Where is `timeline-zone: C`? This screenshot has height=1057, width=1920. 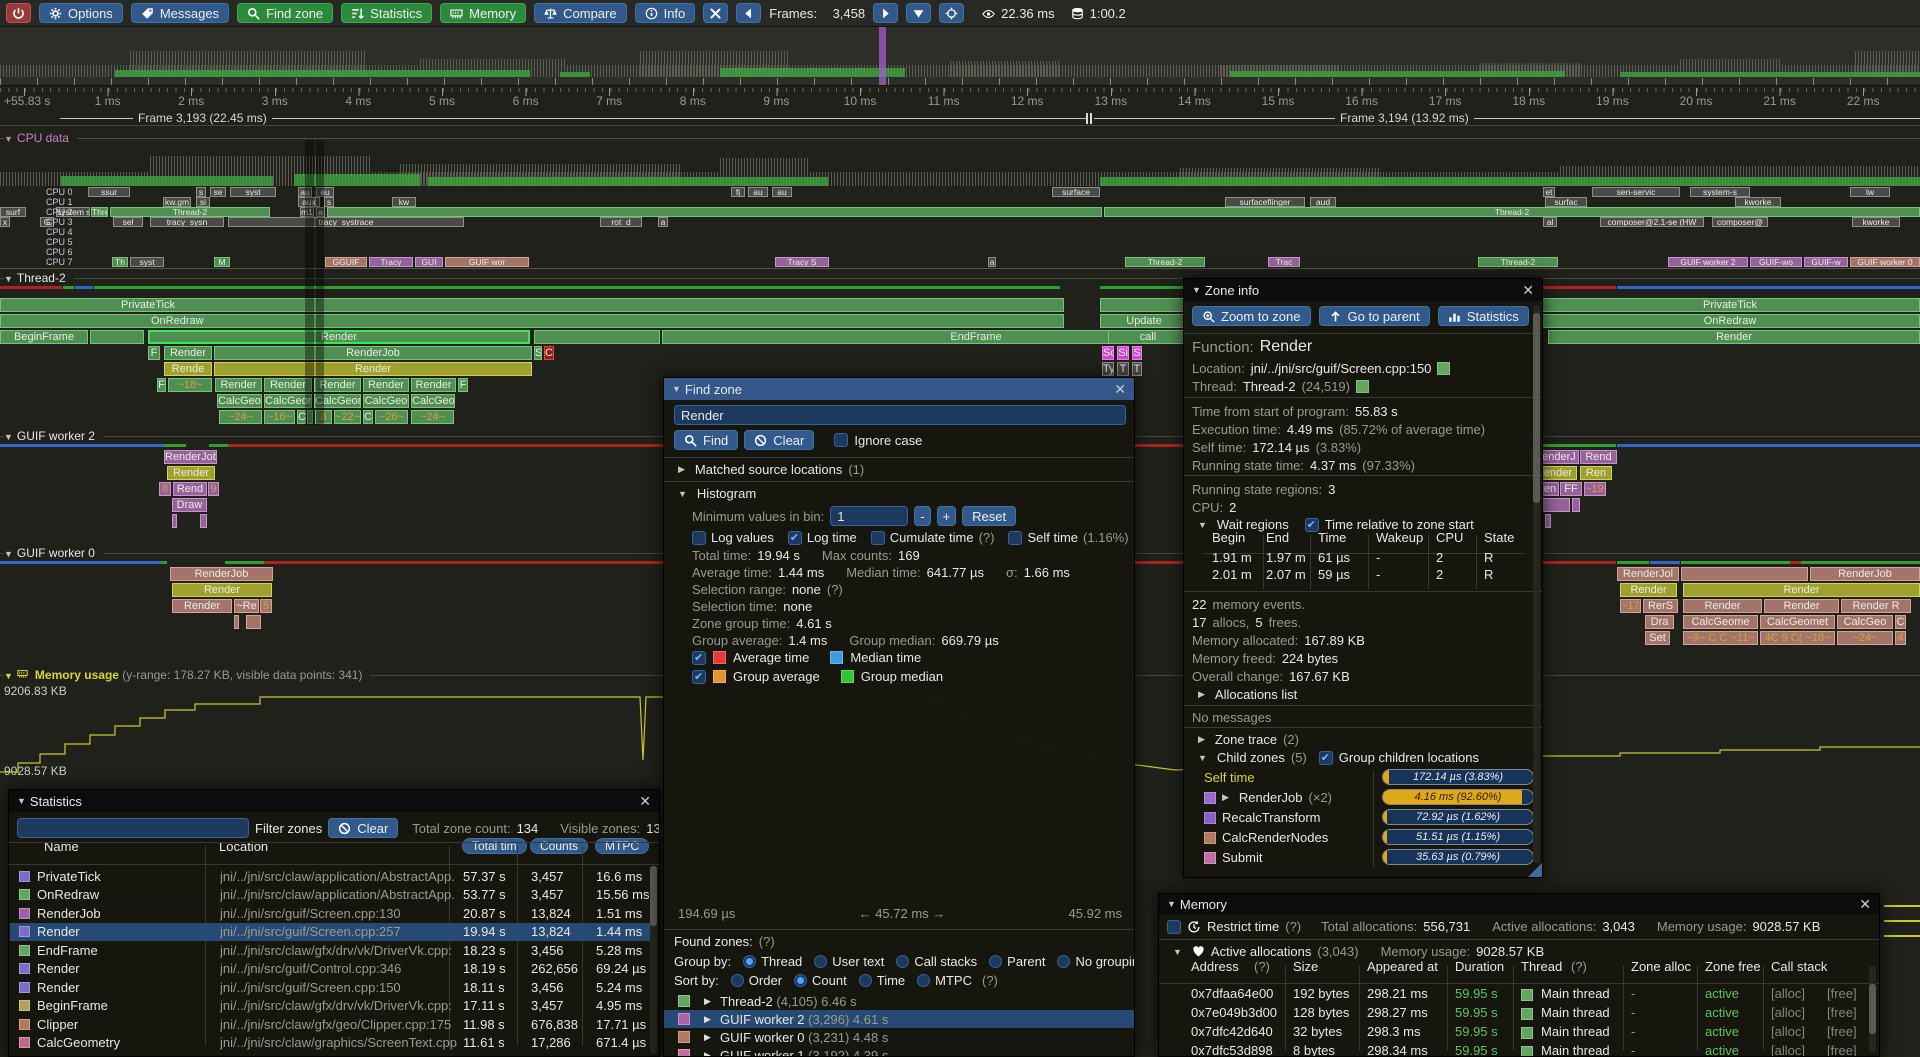 timeline-zone: C is located at coordinates (301, 417).